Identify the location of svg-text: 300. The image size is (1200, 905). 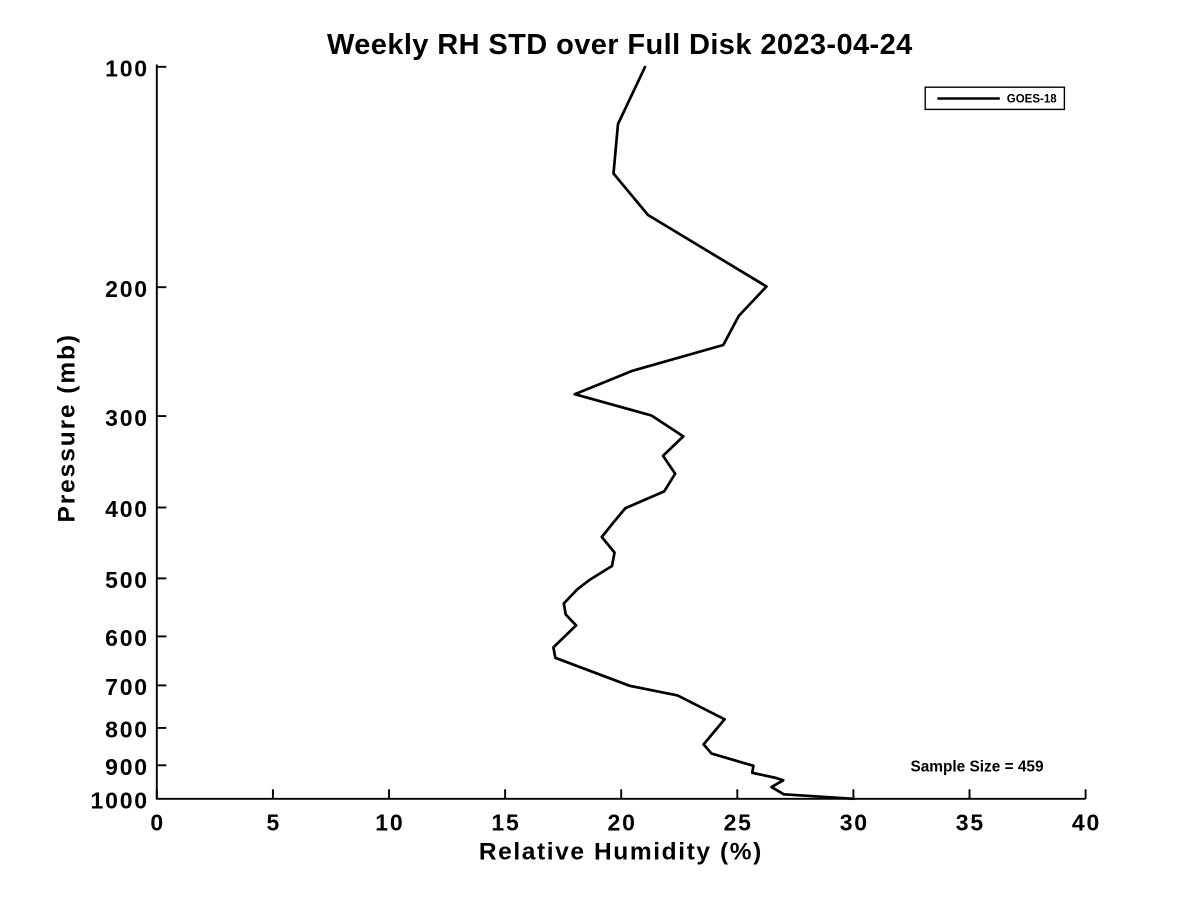
(127, 418).